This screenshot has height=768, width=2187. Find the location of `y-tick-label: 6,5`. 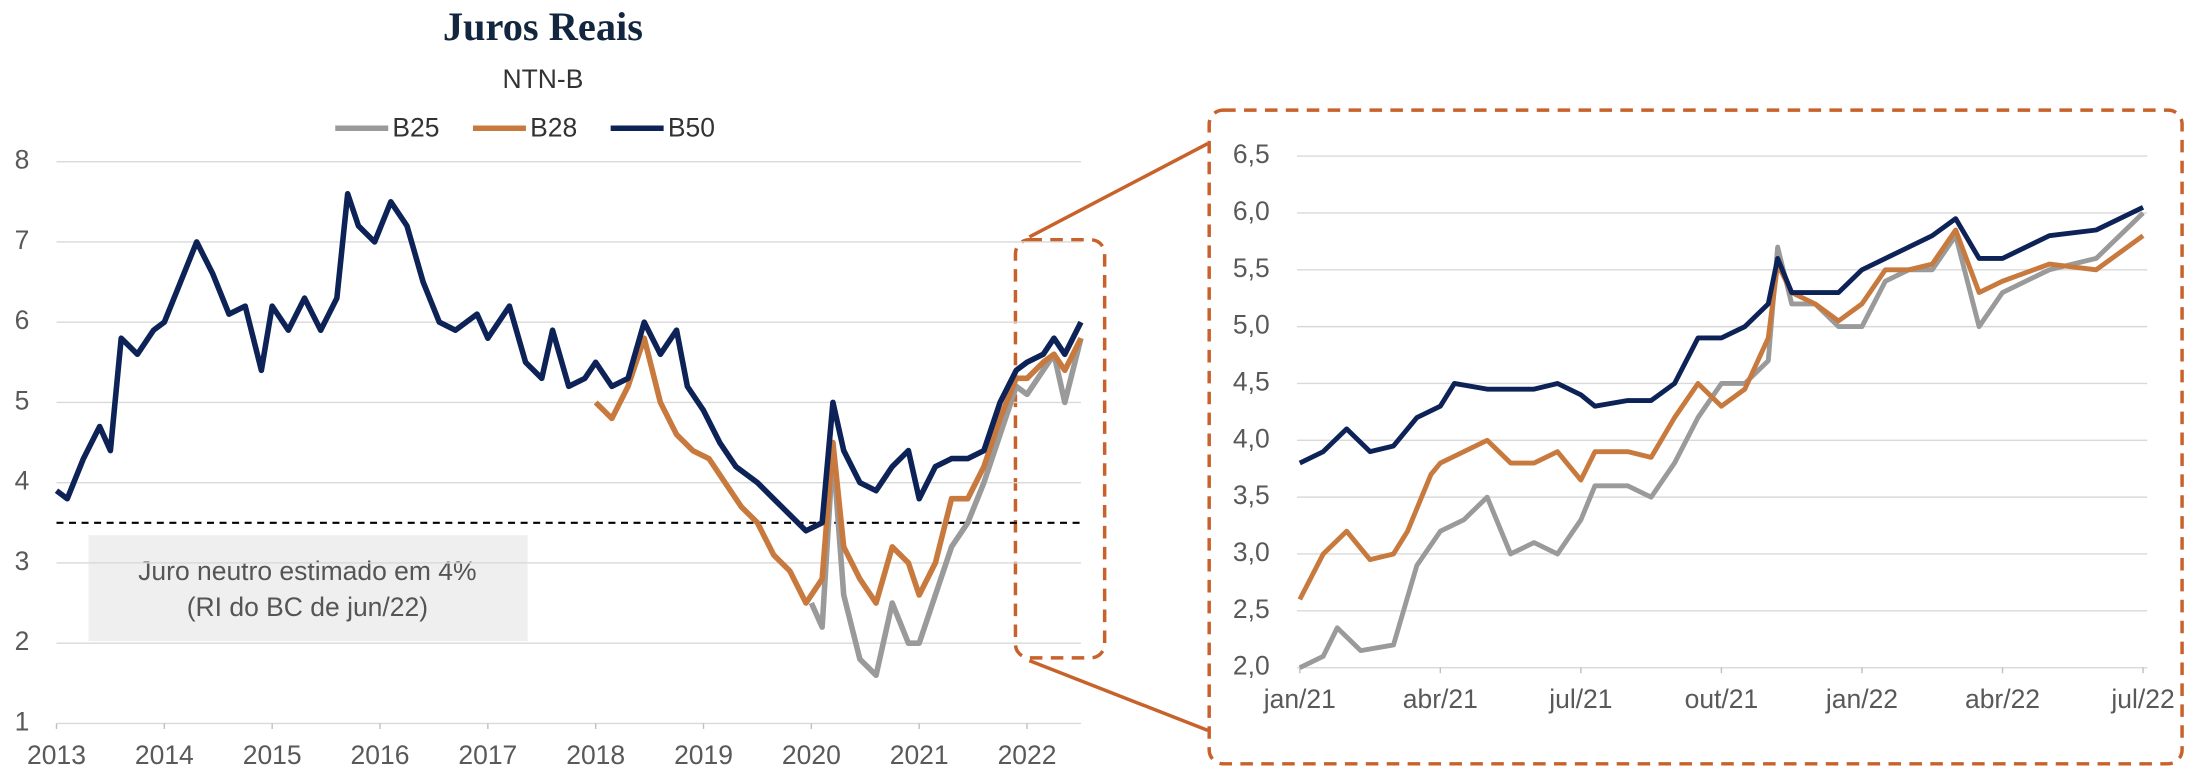

y-tick-label: 6,5 is located at coordinates (1251, 154).